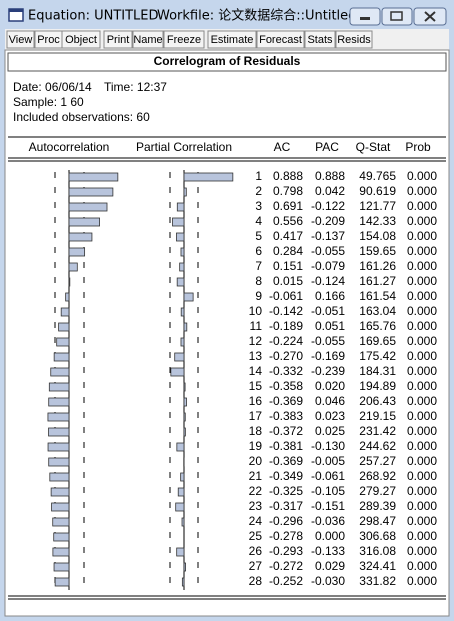  What do you see at coordinates (330, 401) in the screenshot?
I see `pac-value: 0.046` at bounding box center [330, 401].